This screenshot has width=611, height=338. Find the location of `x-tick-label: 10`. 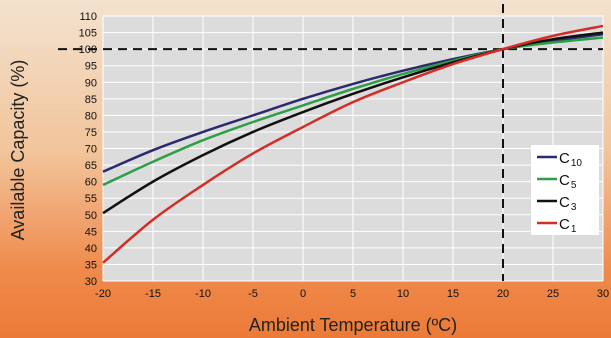

x-tick-label: 10 is located at coordinates (403, 294).